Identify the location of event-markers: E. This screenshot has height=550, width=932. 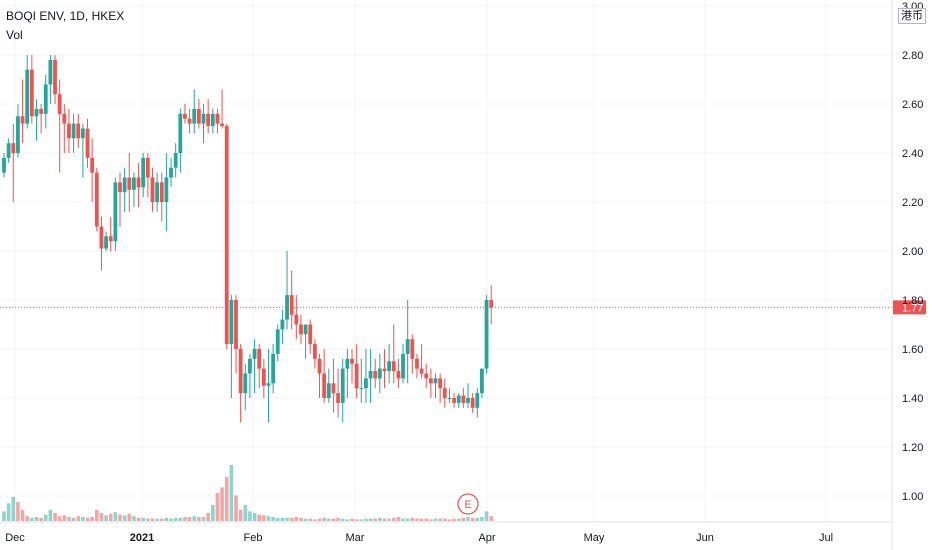
(468, 504).